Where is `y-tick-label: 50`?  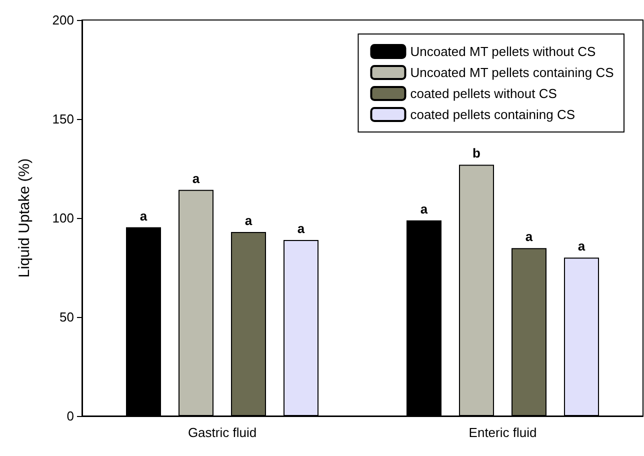
y-tick-label: 50 is located at coordinates (67, 317).